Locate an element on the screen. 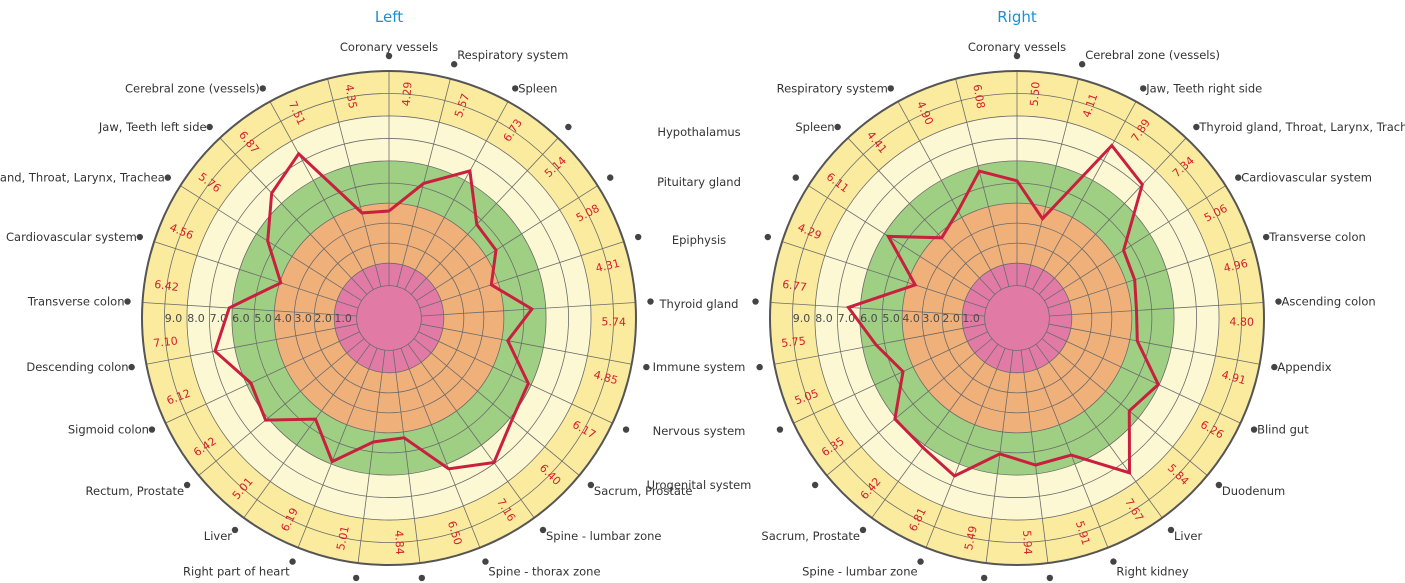 The width and height of the screenshot is (1405, 583). value-label: 6.08 is located at coordinates (978, 96).